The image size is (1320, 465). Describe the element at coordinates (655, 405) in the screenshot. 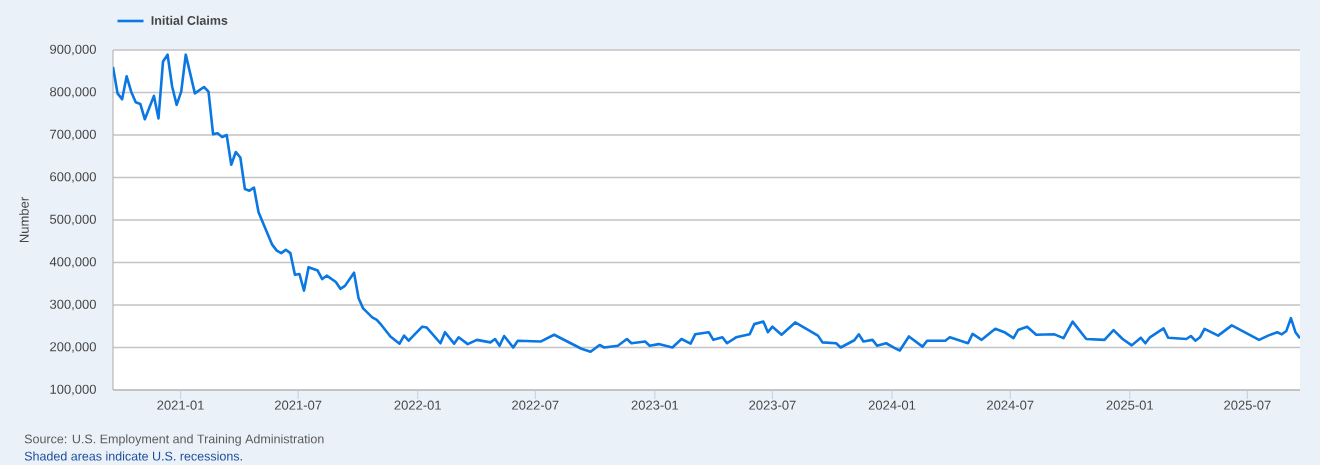

I see `x-tick-label: 2023-01` at that location.